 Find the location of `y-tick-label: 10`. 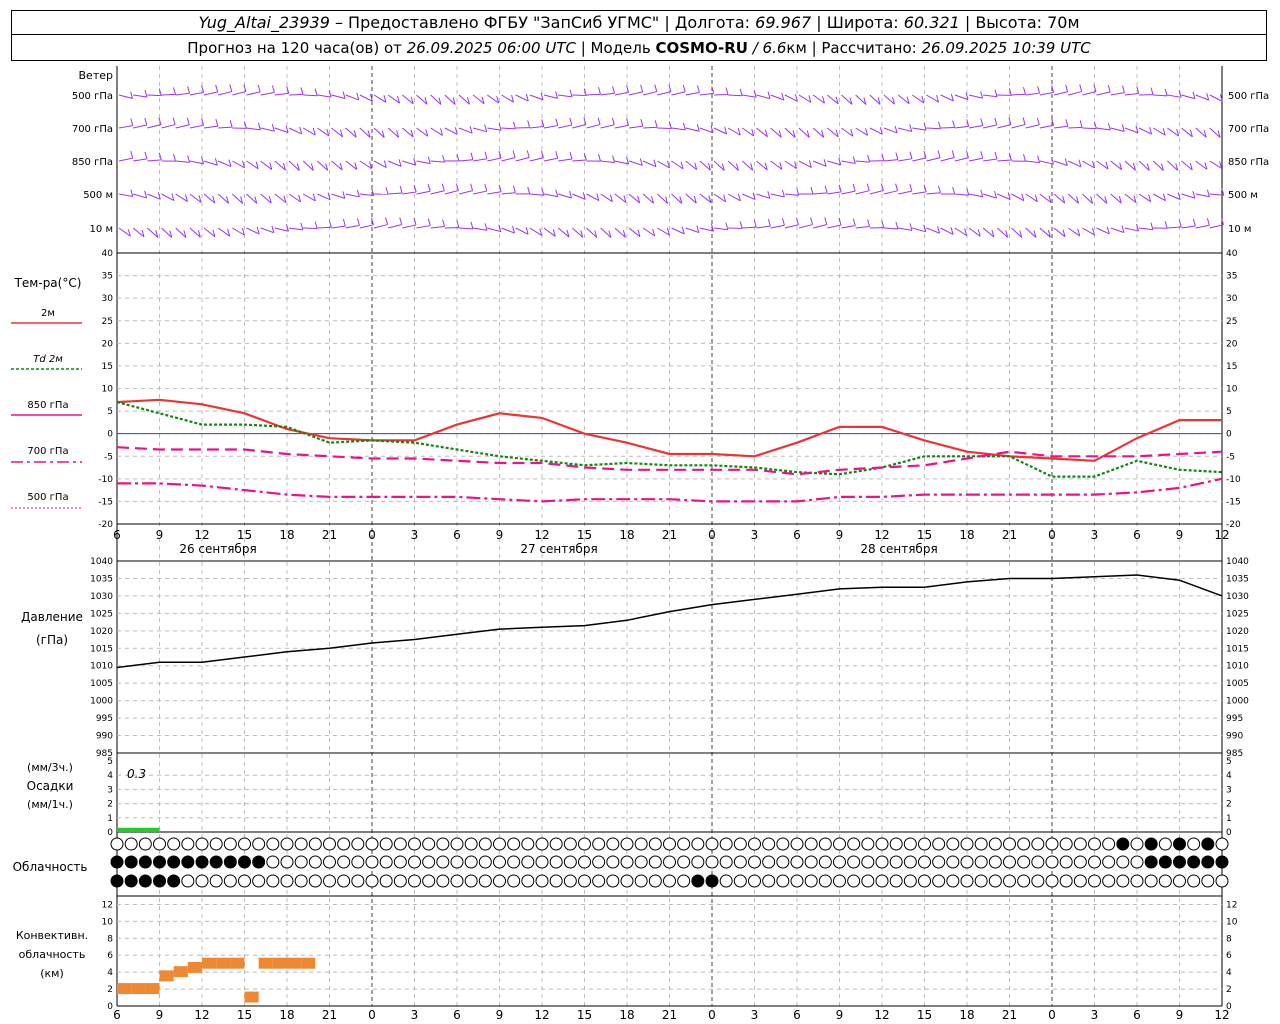

y-tick-label: 10 is located at coordinates (108, 922).